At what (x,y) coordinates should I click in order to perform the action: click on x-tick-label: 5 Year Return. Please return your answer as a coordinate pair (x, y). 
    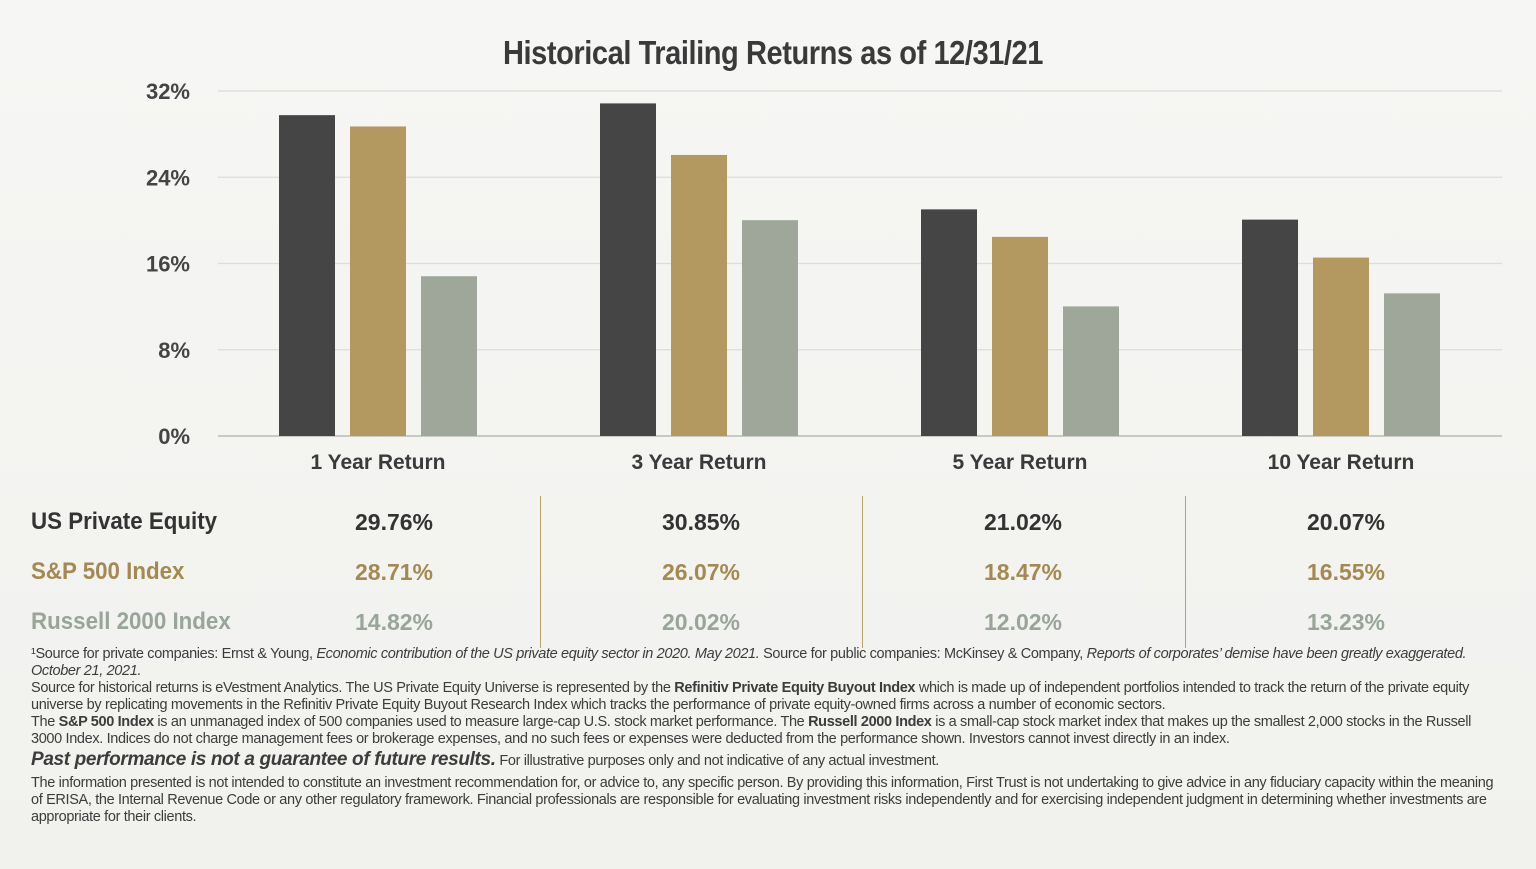
    Looking at the image, I should click on (1019, 462).